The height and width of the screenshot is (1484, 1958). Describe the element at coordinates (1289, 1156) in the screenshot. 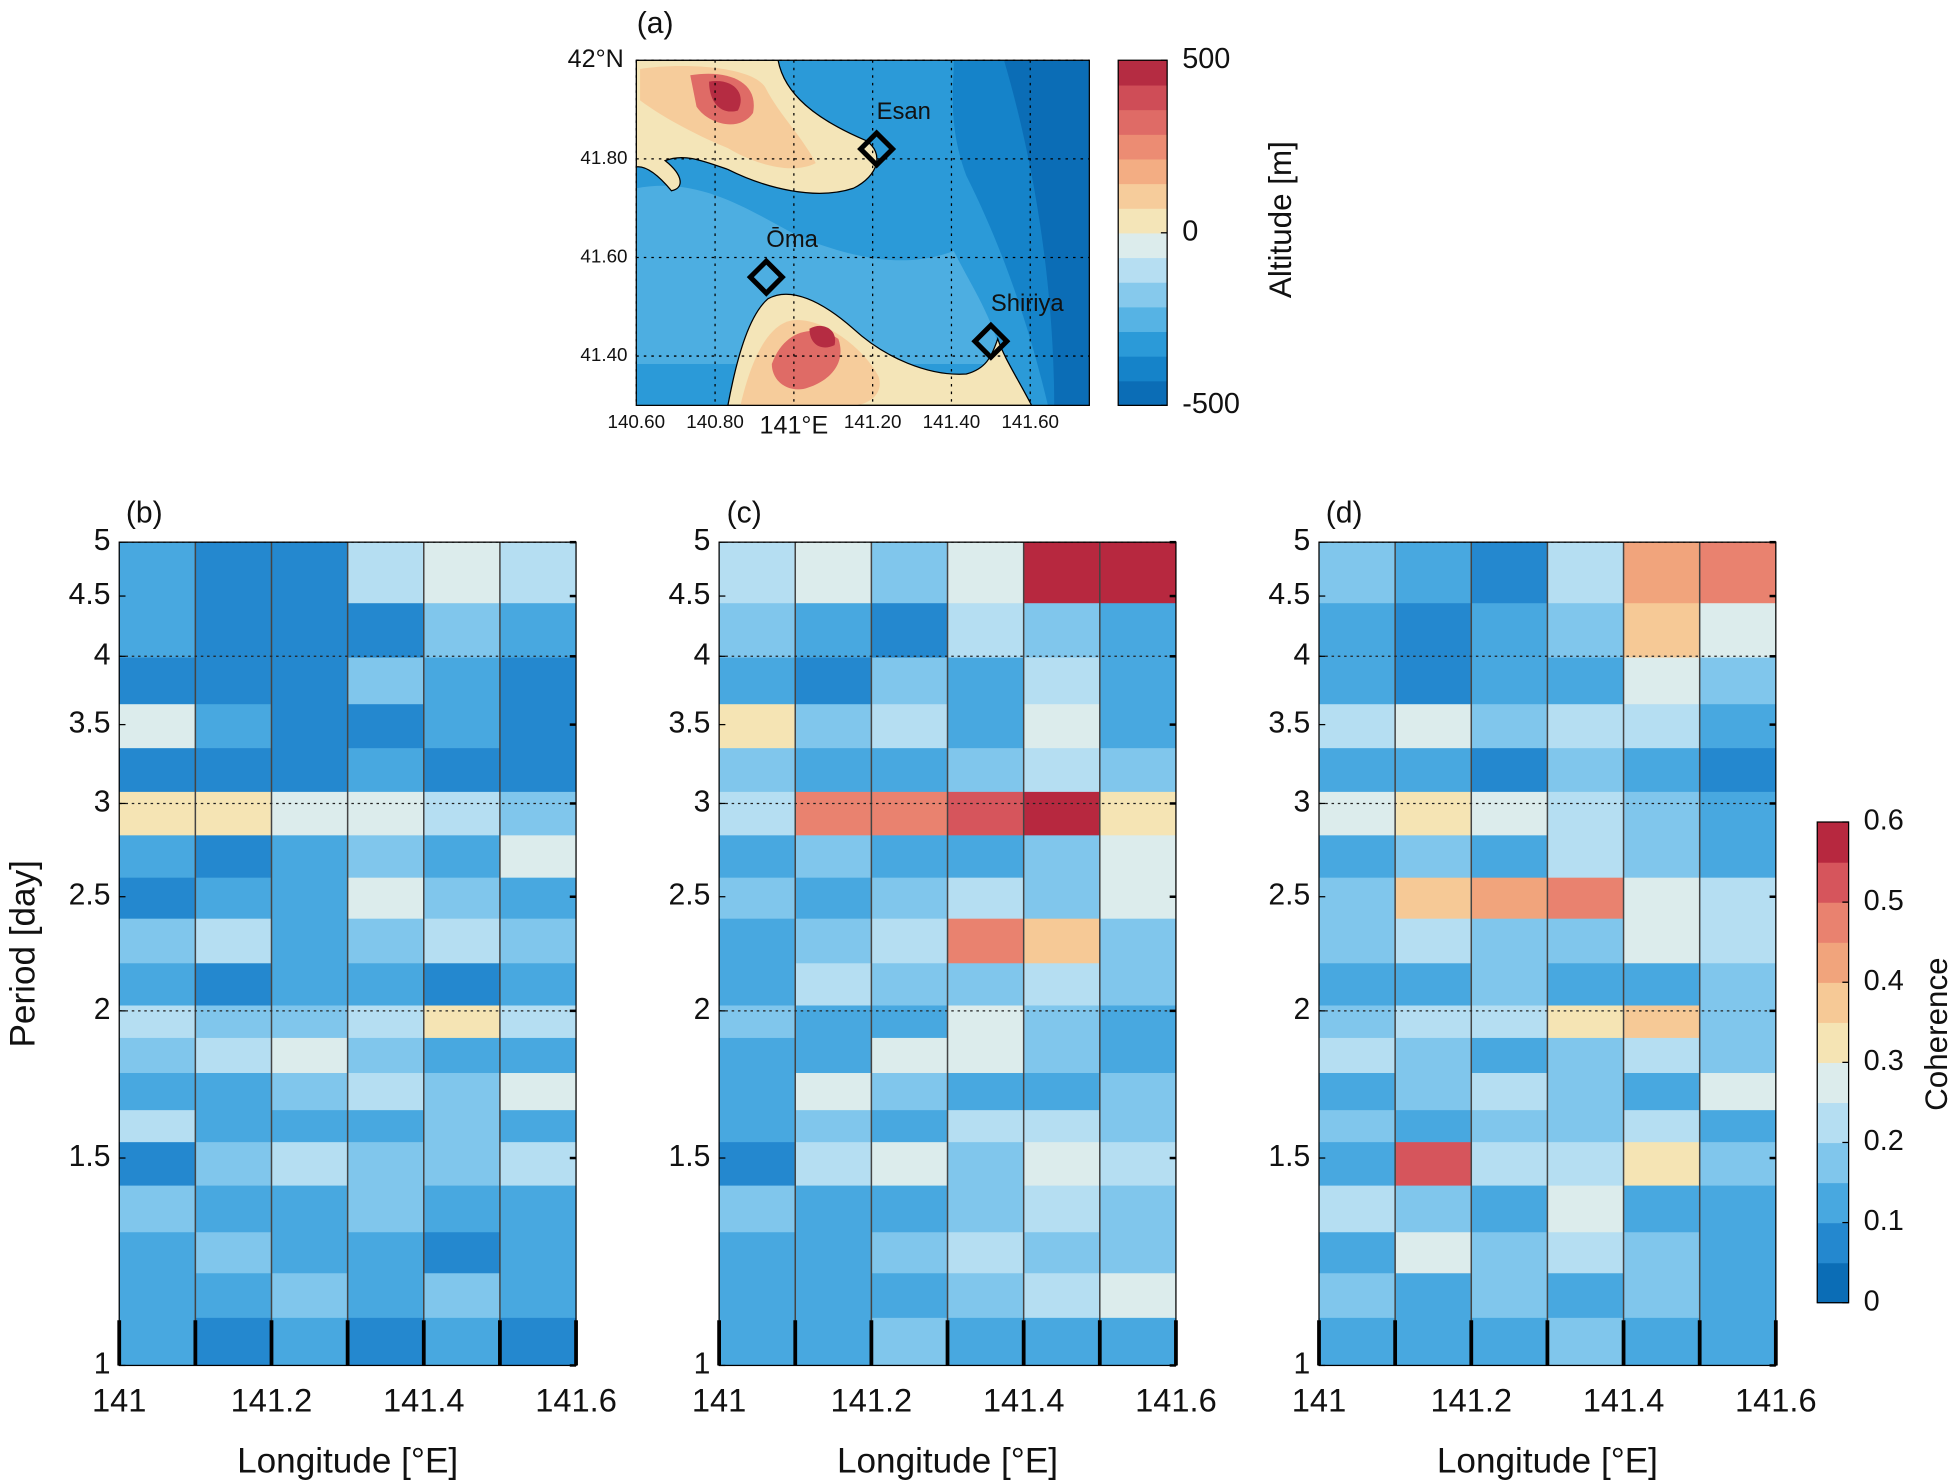

I see `y-tick-label: 1.5` at that location.